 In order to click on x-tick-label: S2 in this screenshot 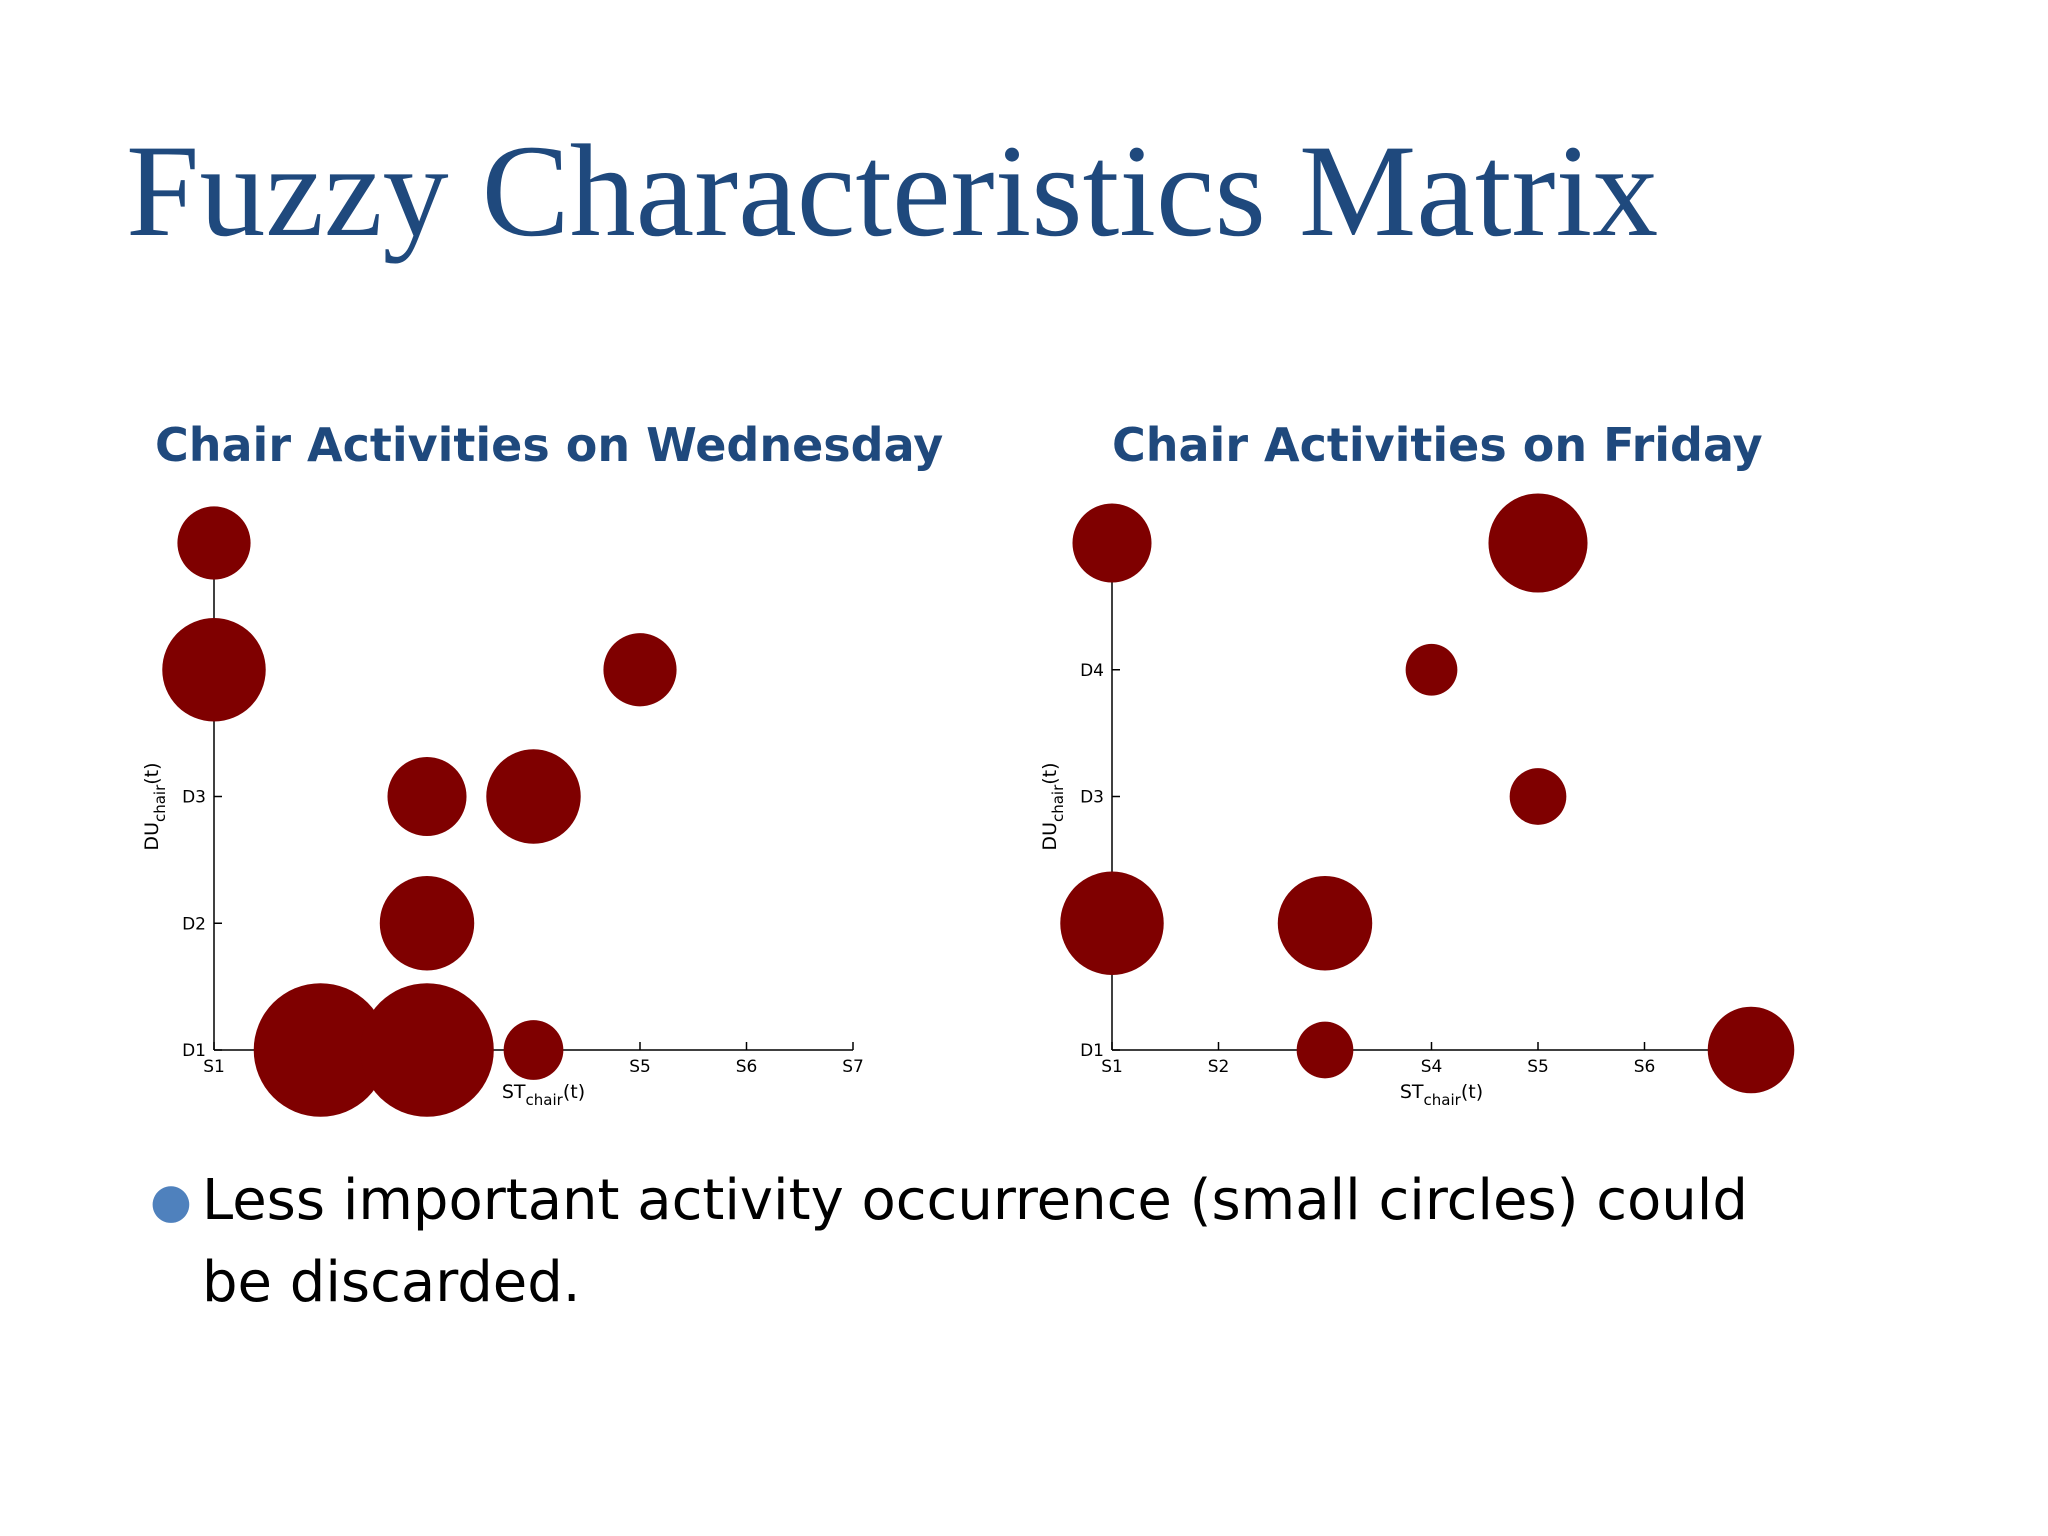, I will do `click(1219, 1067)`.